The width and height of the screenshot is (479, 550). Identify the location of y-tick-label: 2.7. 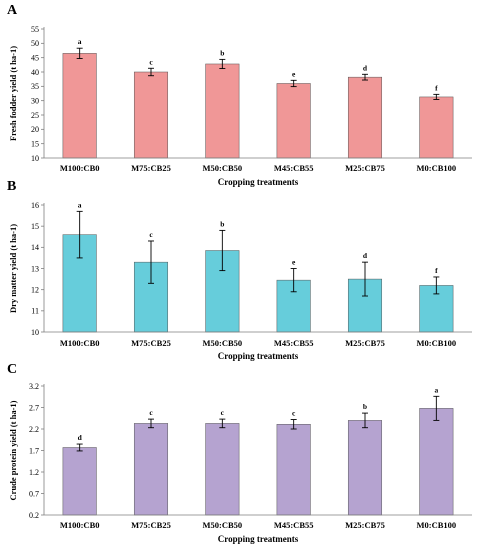
(34, 407).